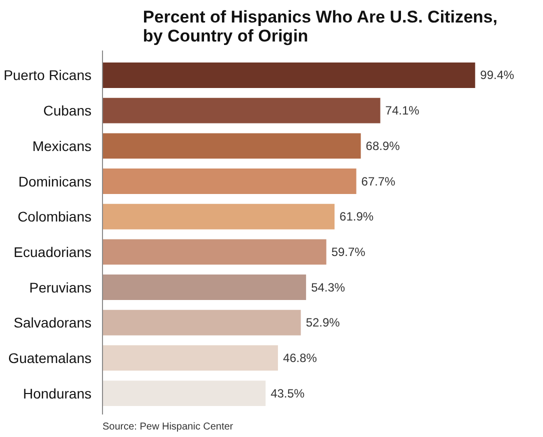  What do you see at coordinates (48, 75) in the screenshot?
I see `y-tick-label: Puerto Ricans` at bounding box center [48, 75].